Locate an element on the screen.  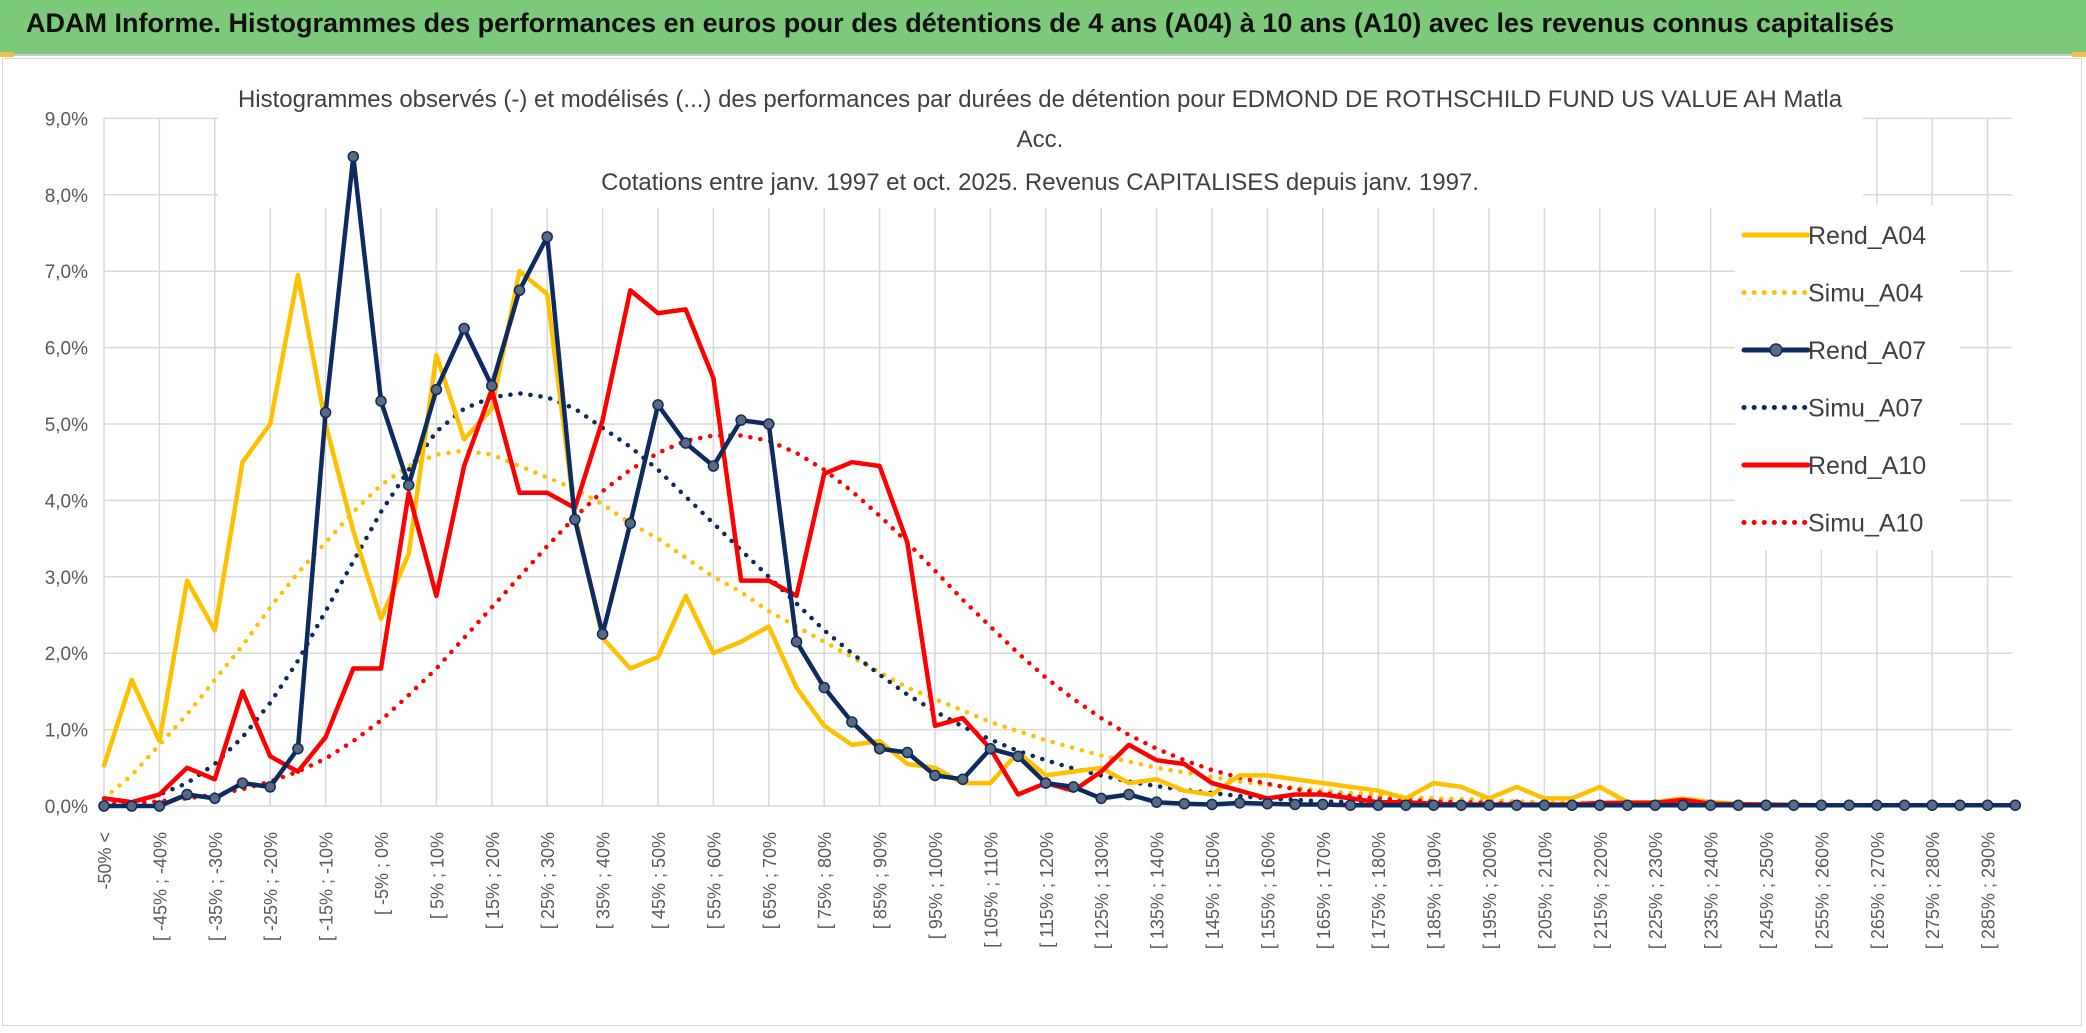
corner-marker-left is located at coordinates (7, 54).